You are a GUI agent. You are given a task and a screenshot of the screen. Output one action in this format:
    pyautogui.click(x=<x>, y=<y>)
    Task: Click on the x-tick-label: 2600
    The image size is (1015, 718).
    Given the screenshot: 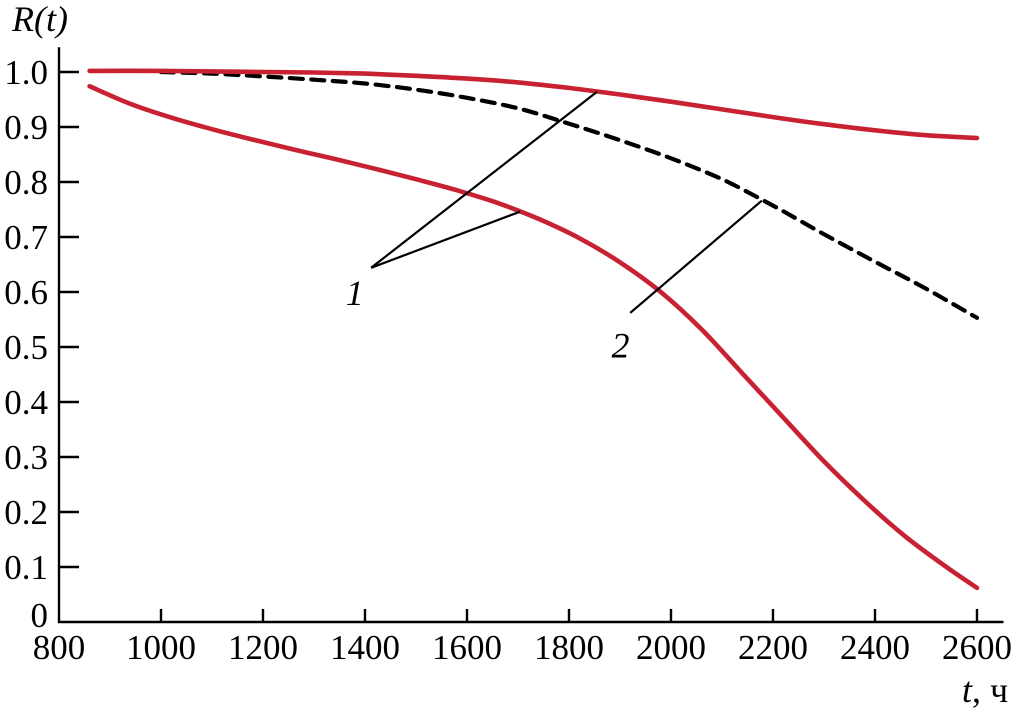 What is the action you would take?
    pyautogui.click(x=977, y=647)
    